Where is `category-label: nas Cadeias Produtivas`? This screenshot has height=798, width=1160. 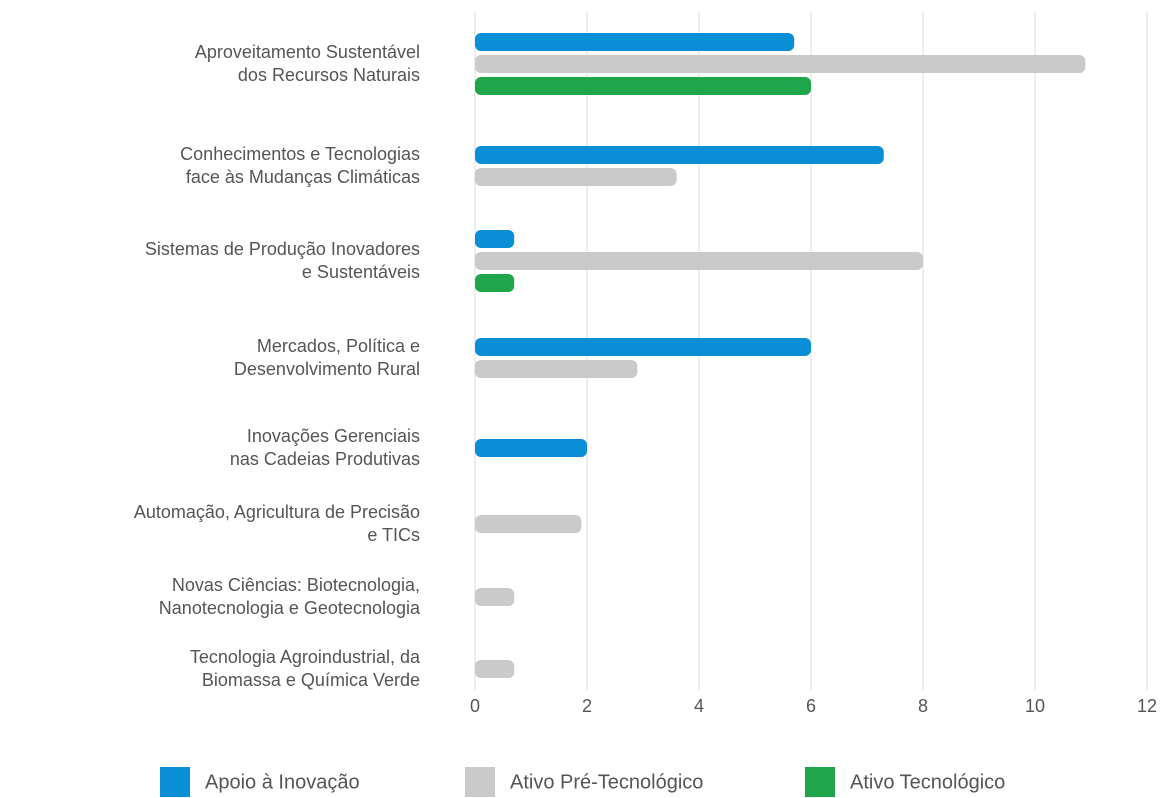
category-label: nas Cadeias Produtivas is located at coordinates (325, 459).